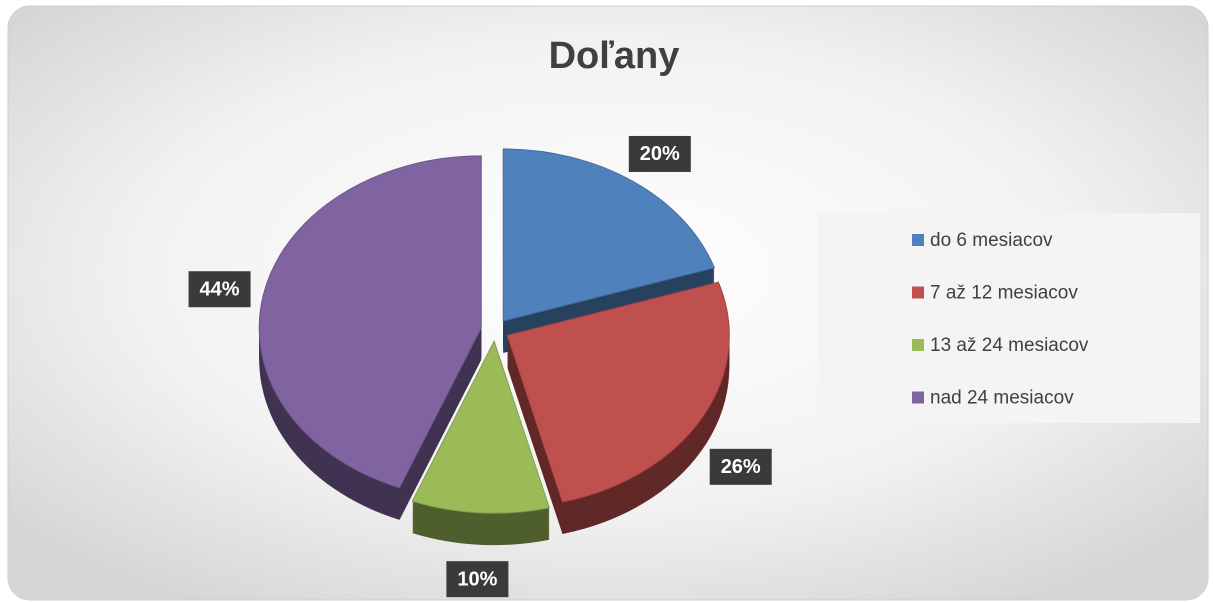 Image resolution: width=1214 pixels, height=603 pixels. Describe the element at coordinates (1002, 398) in the screenshot. I see `legend-label: nad 24 mesiacov` at that location.